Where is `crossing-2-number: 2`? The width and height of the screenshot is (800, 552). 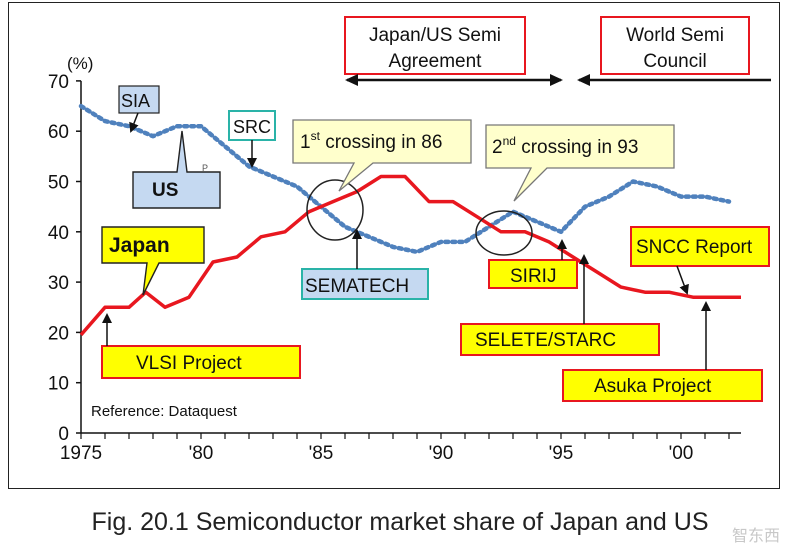
crossing-2-number: 2 is located at coordinates (497, 147).